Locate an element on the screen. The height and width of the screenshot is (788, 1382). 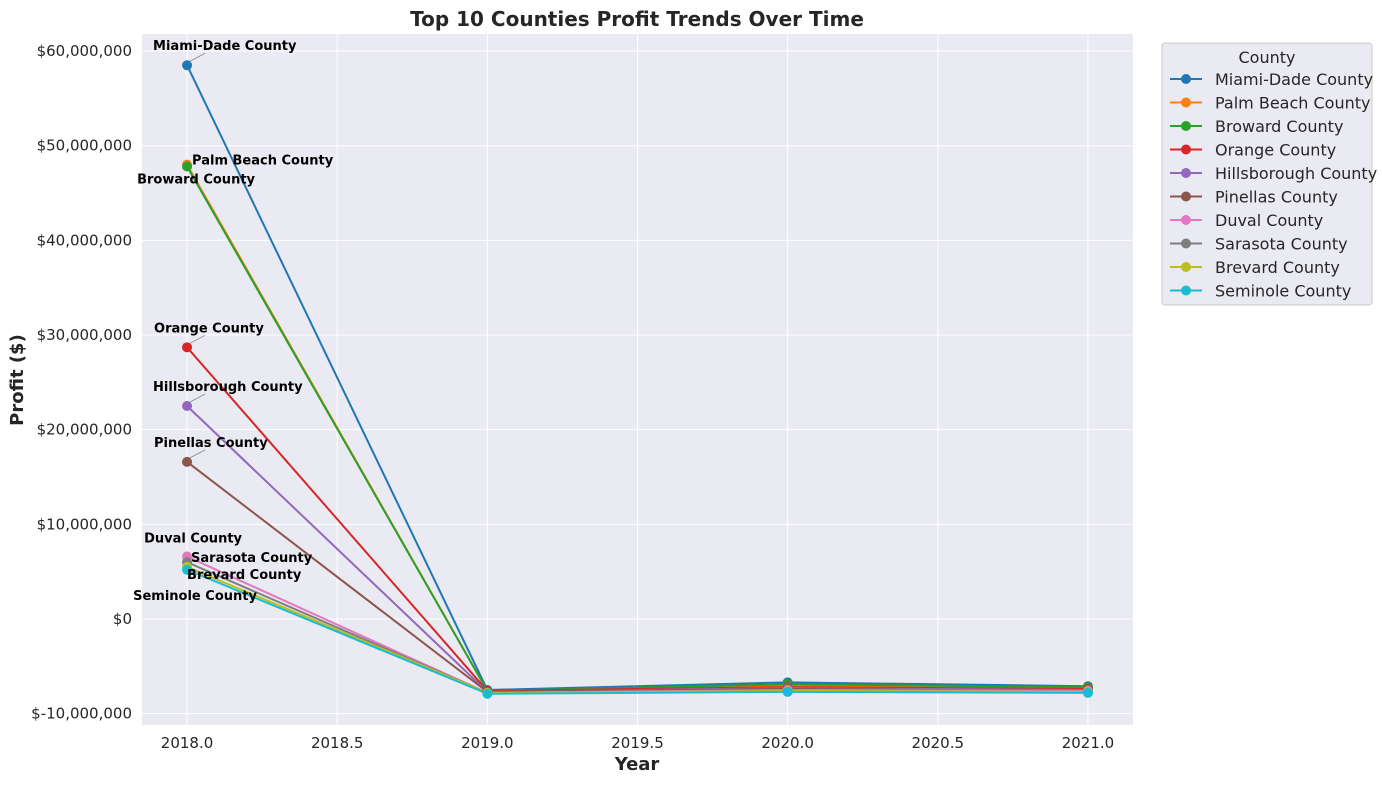
data-point-pinellas-county is located at coordinates (187, 461).